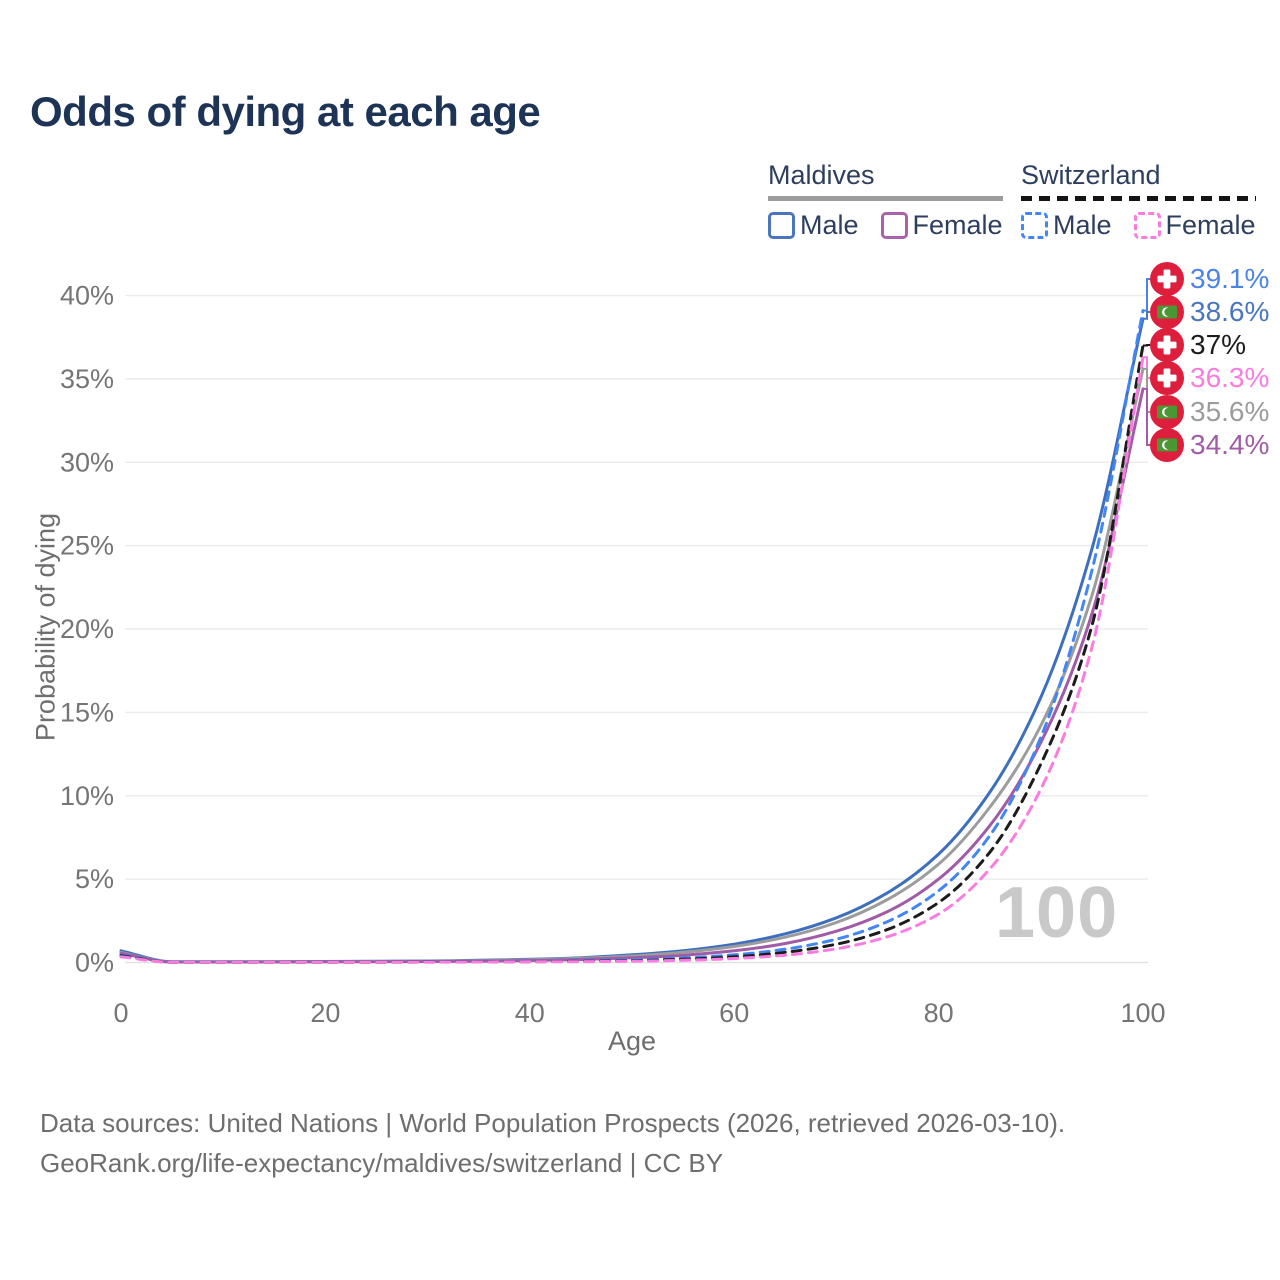 The image size is (1280, 1280). What do you see at coordinates (1230, 311) in the screenshot?
I see `end-label-value: 38.6%` at bounding box center [1230, 311].